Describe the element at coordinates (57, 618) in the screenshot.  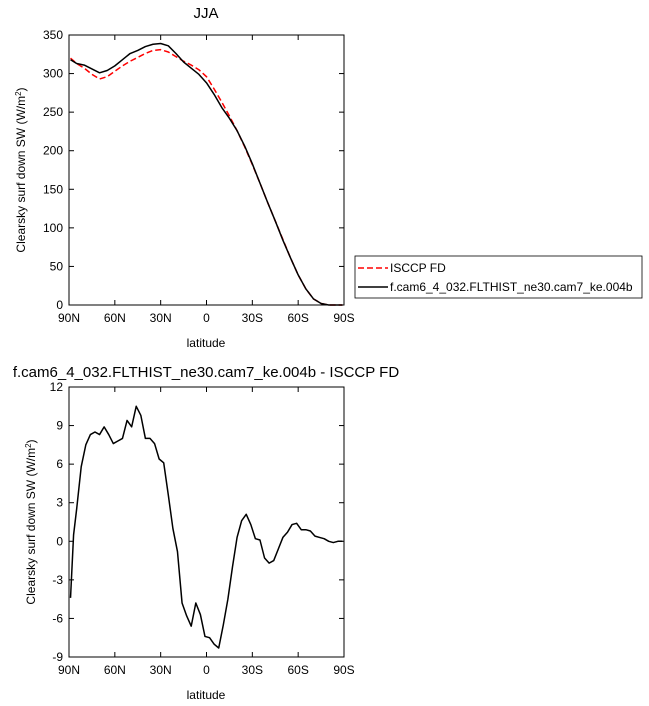
I see `y-tick-label: -6` at that location.